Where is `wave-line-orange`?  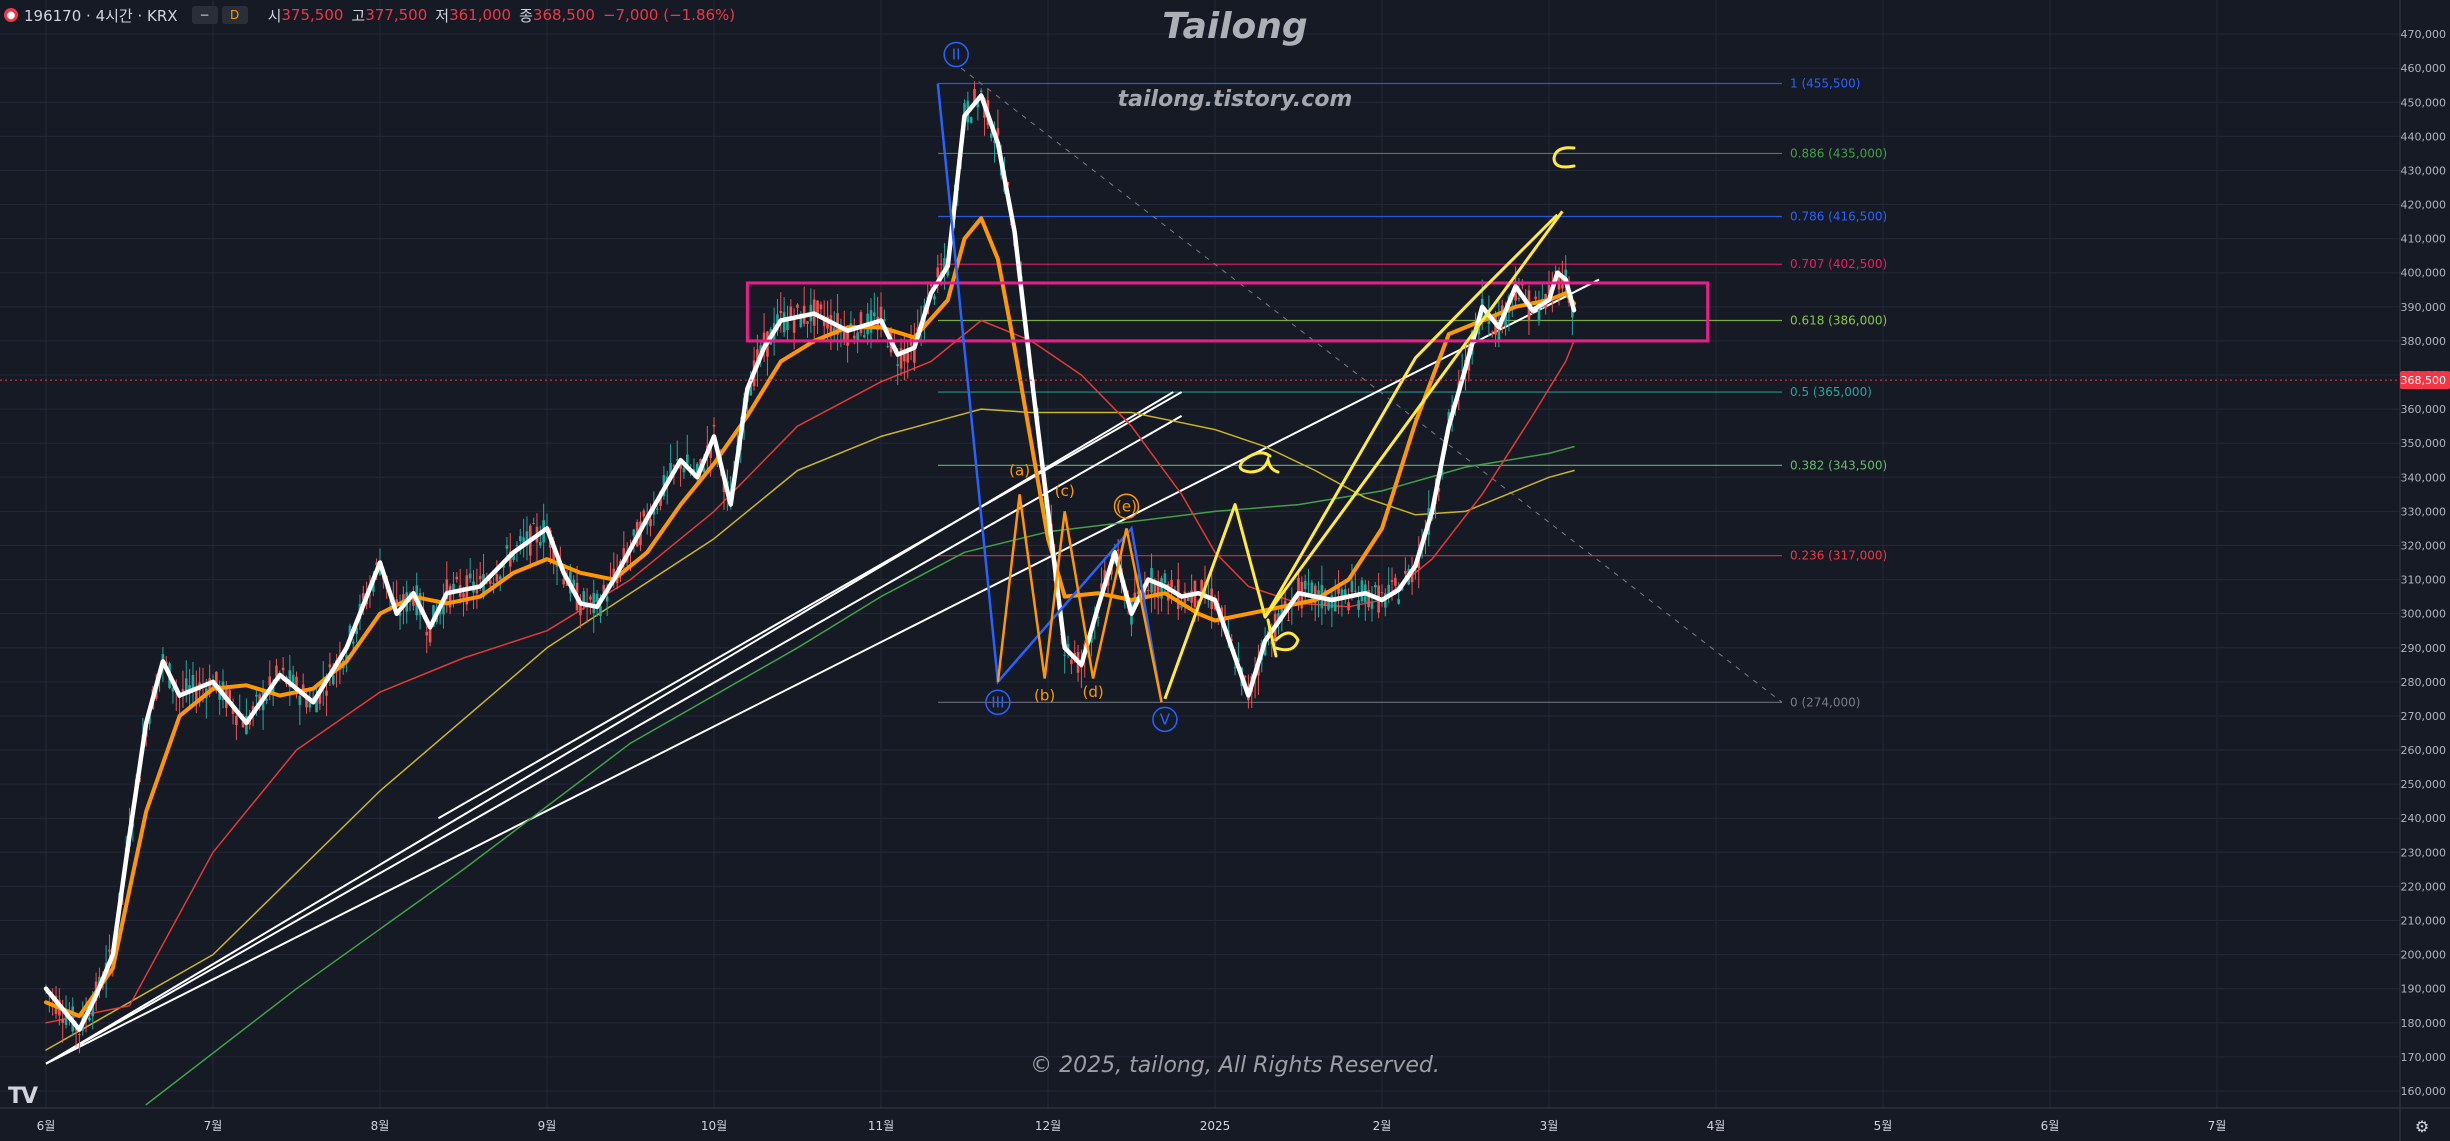
wave-line-orange is located at coordinates (1079, 598).